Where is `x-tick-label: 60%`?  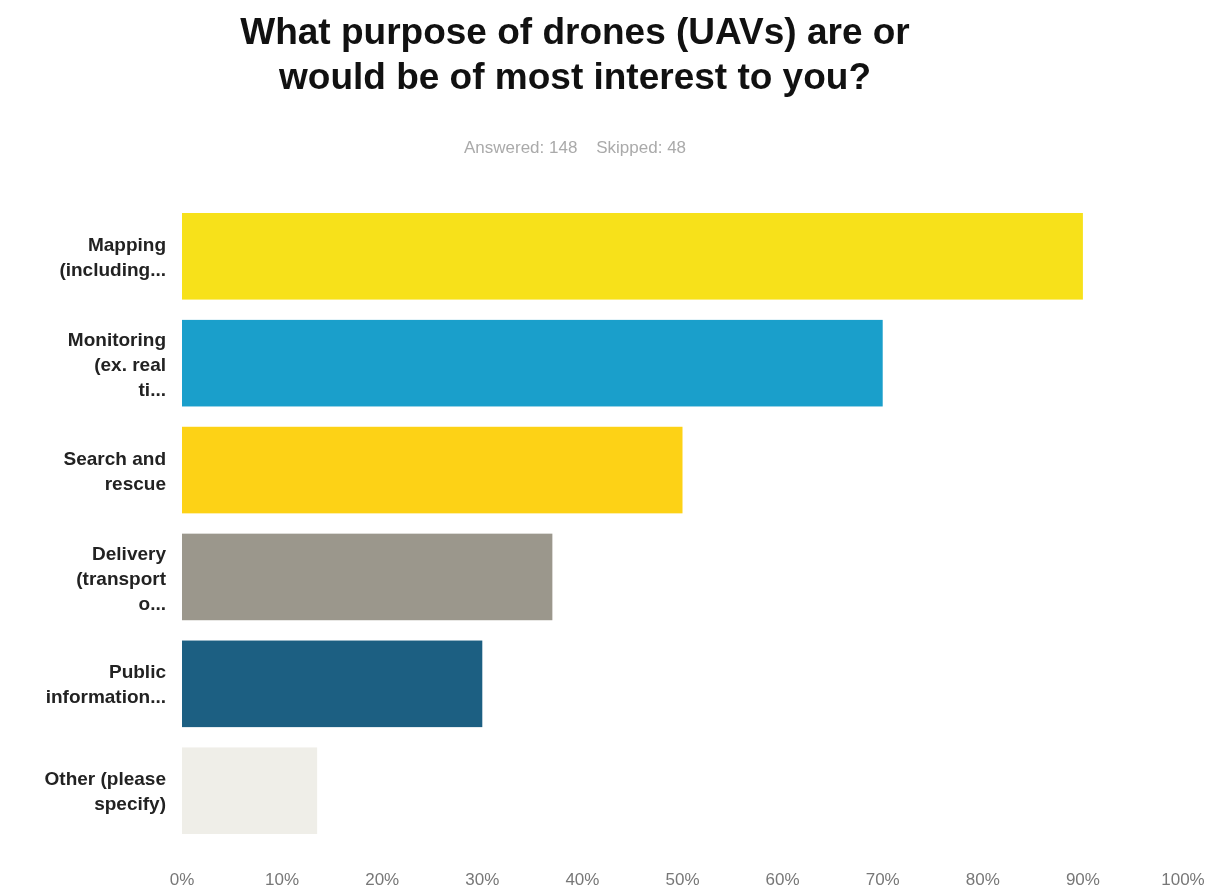 x-tick-label: 60% is located at coordinates (782, 879).